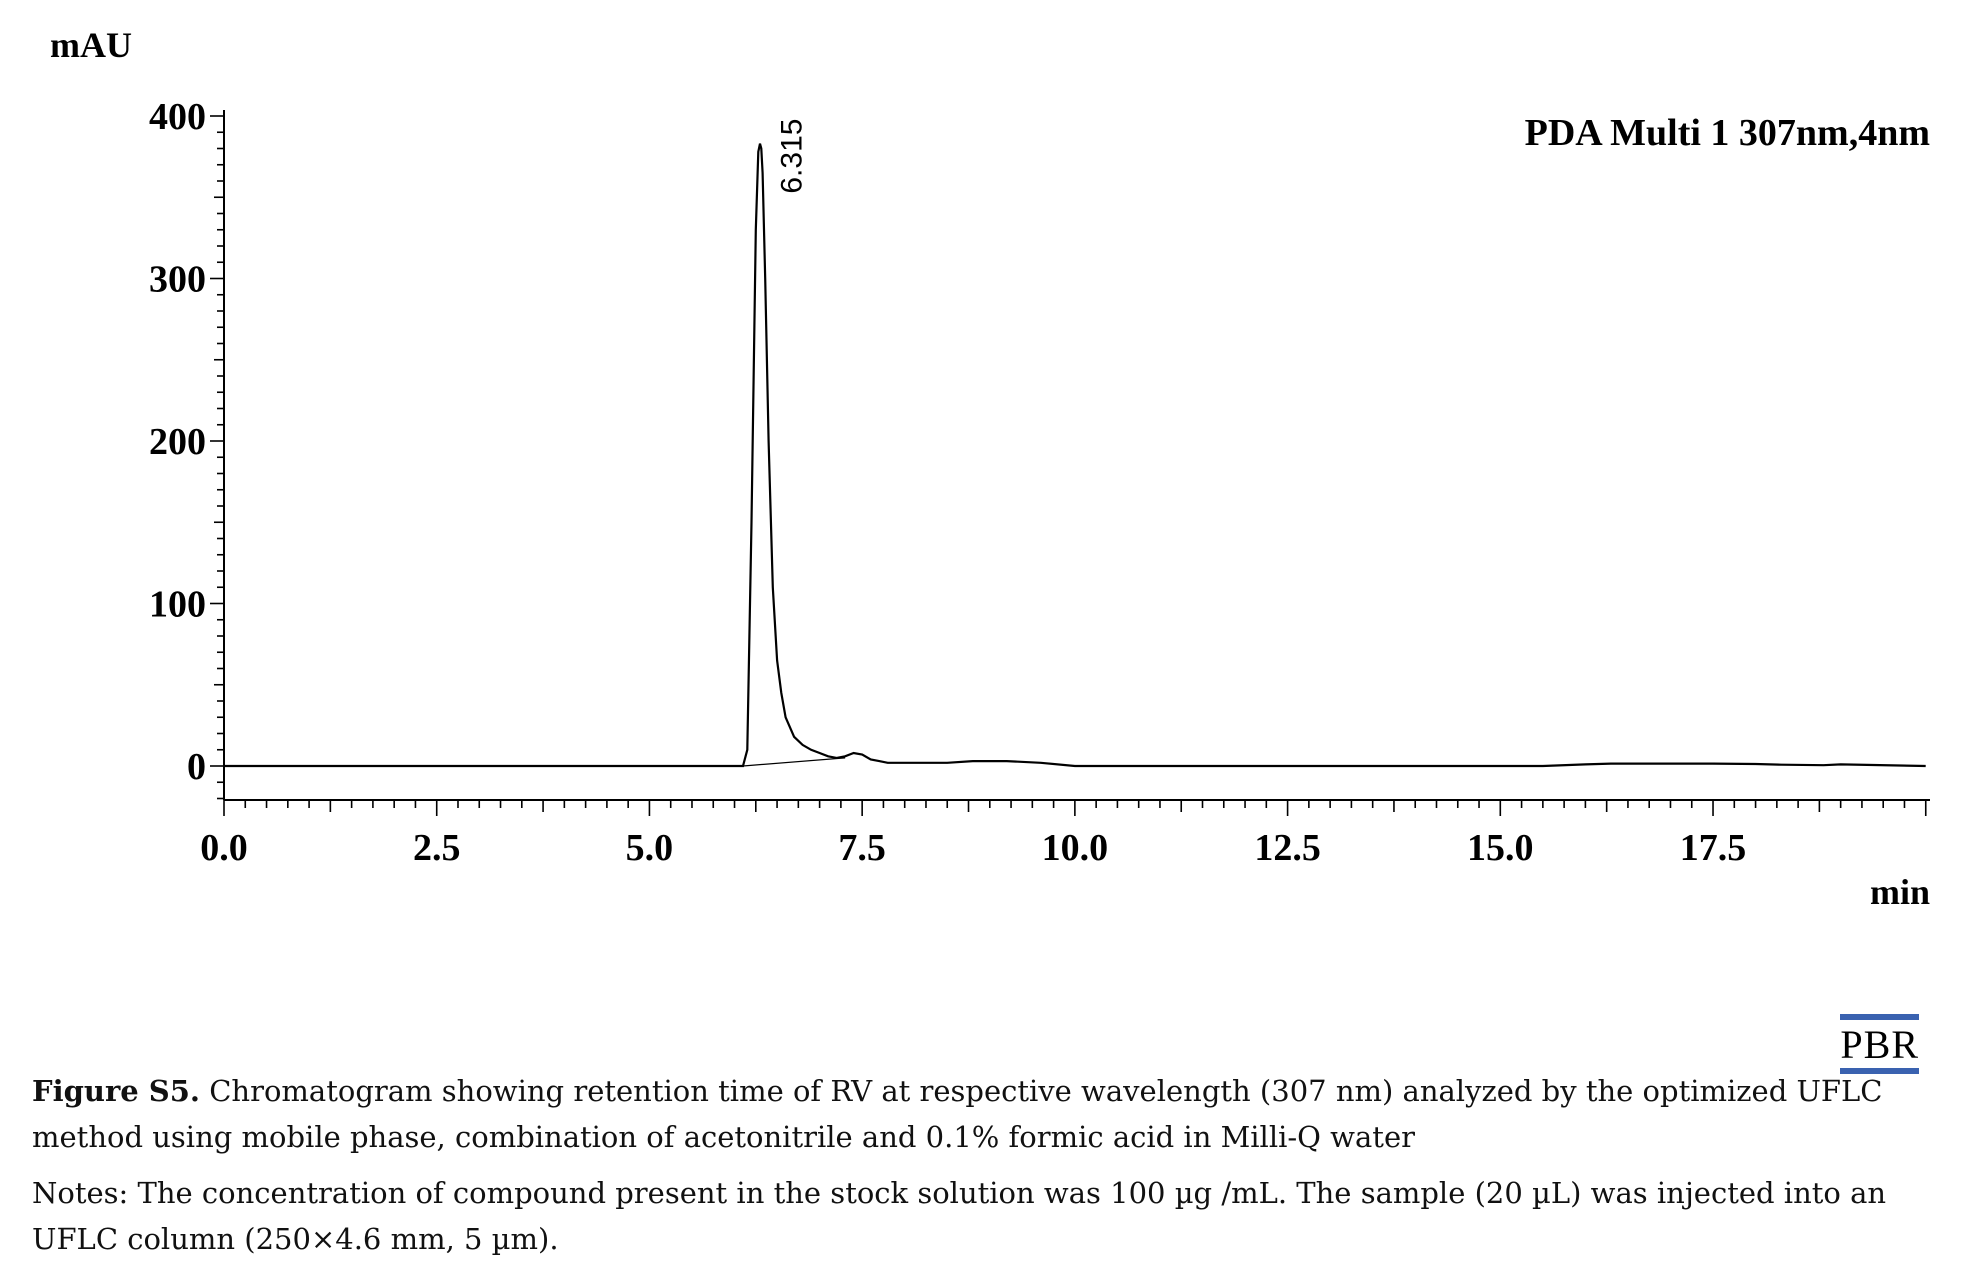 The width and height of the screenshot is (1969, 1286). What do you see at coordinates (177, 117) in the screenshot?
I see `y-tick-label: 400` at bounding box center [177, 117].